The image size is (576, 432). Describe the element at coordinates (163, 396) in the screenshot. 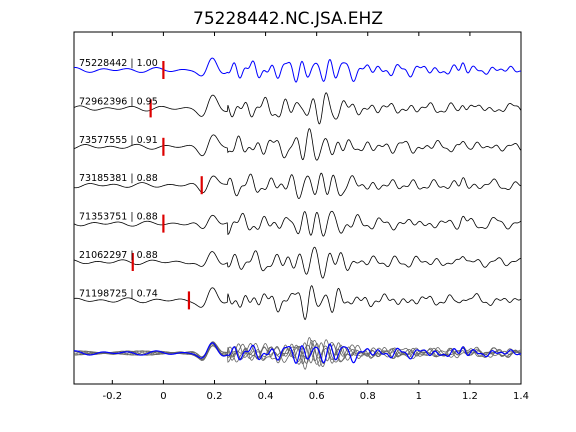

I see `x-tick-label-2: 0` at that location.